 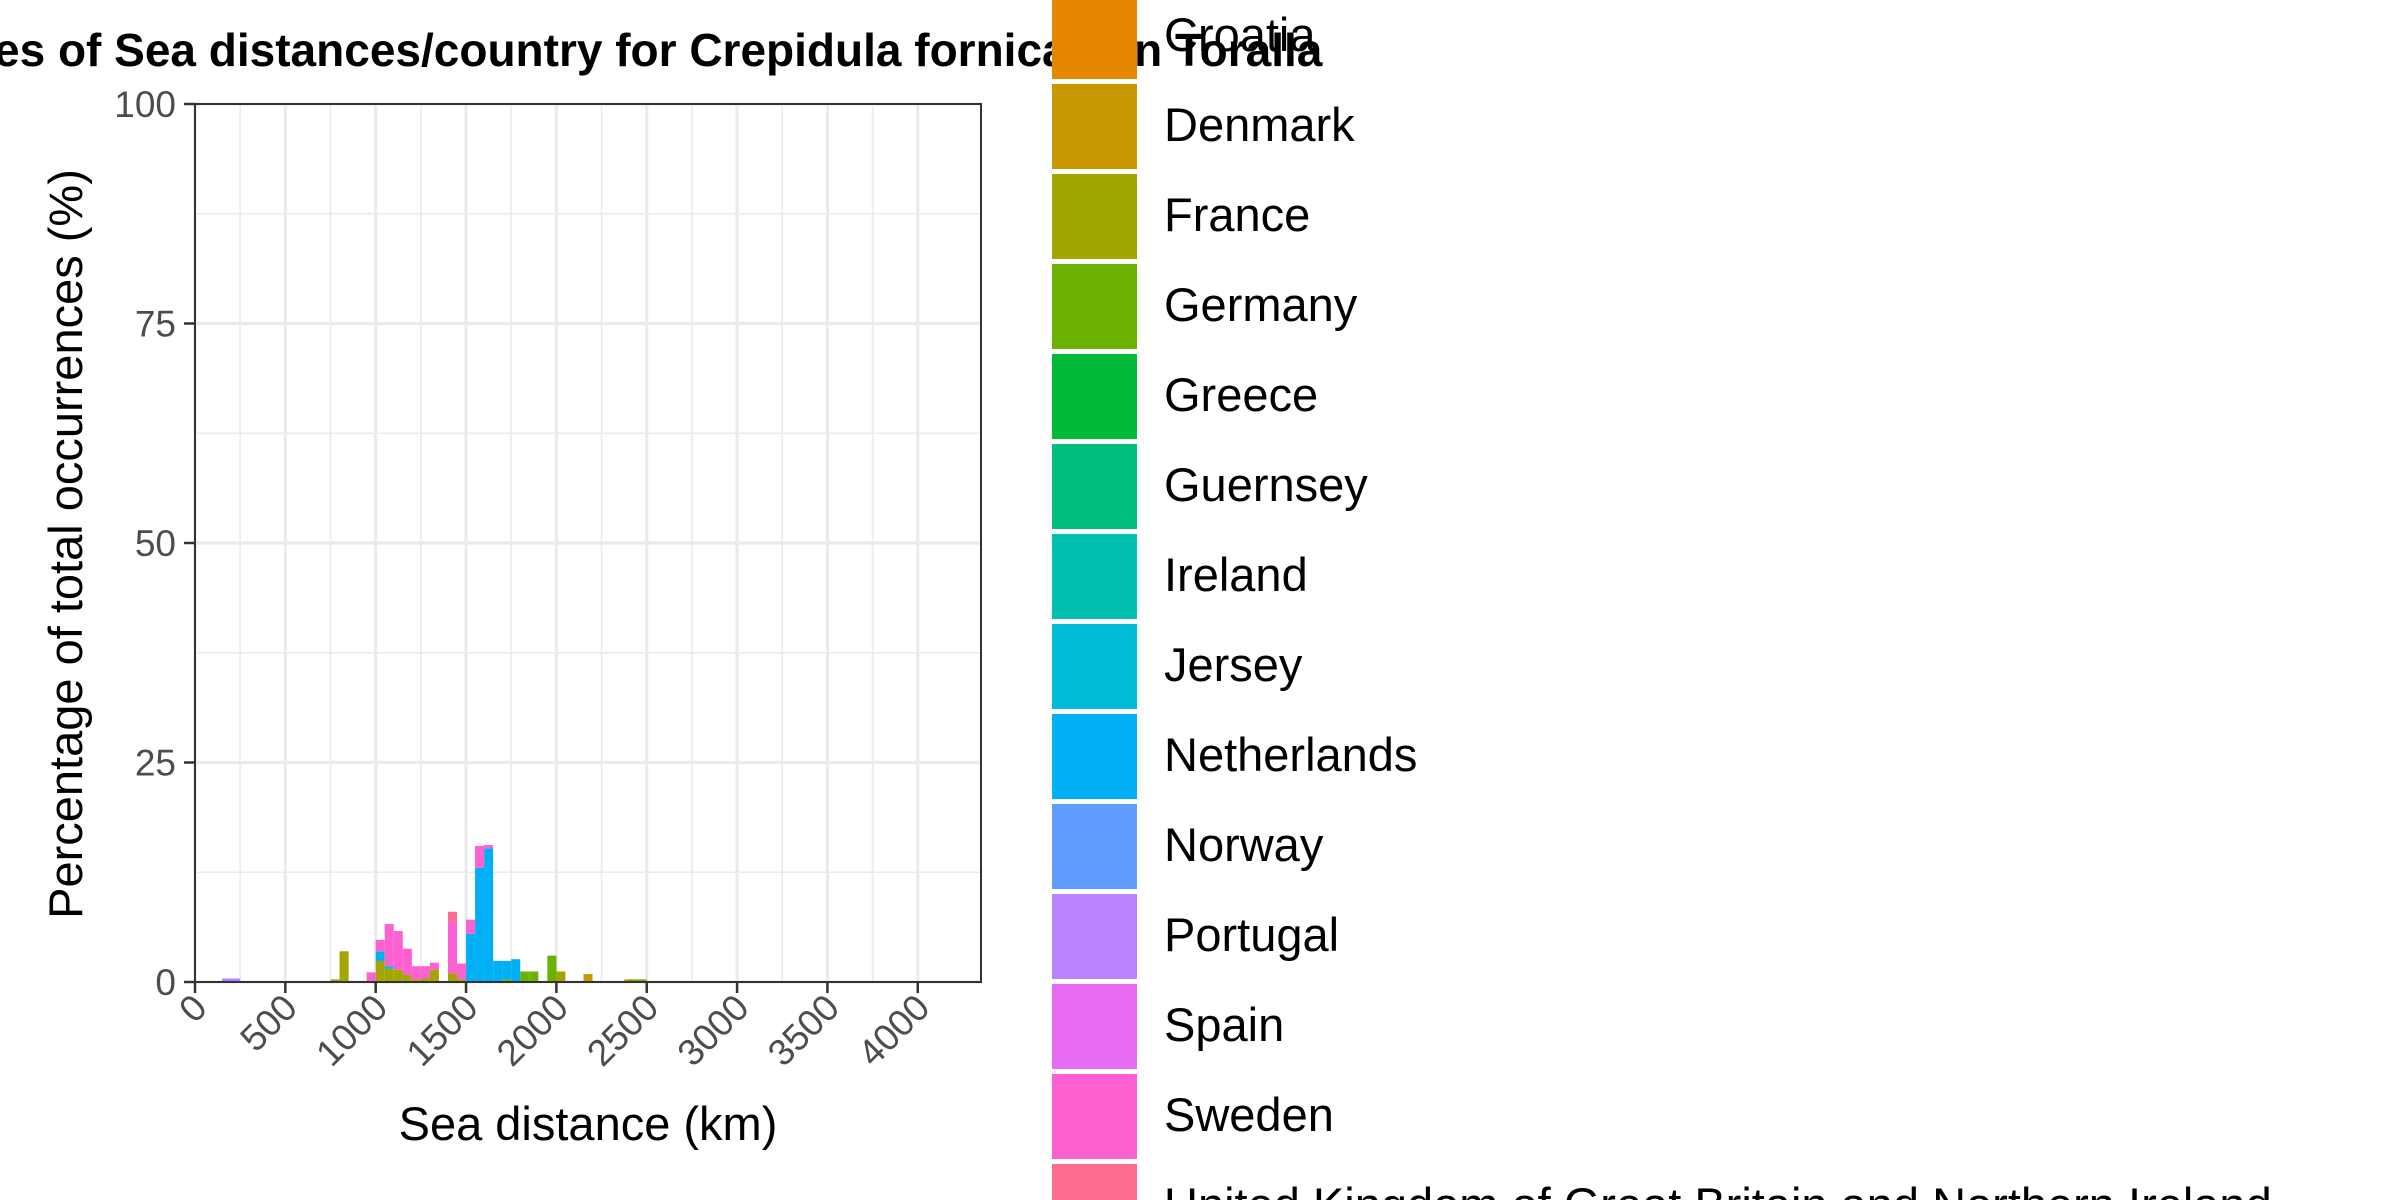 I want to click on bars, so click(x=434, y=913).